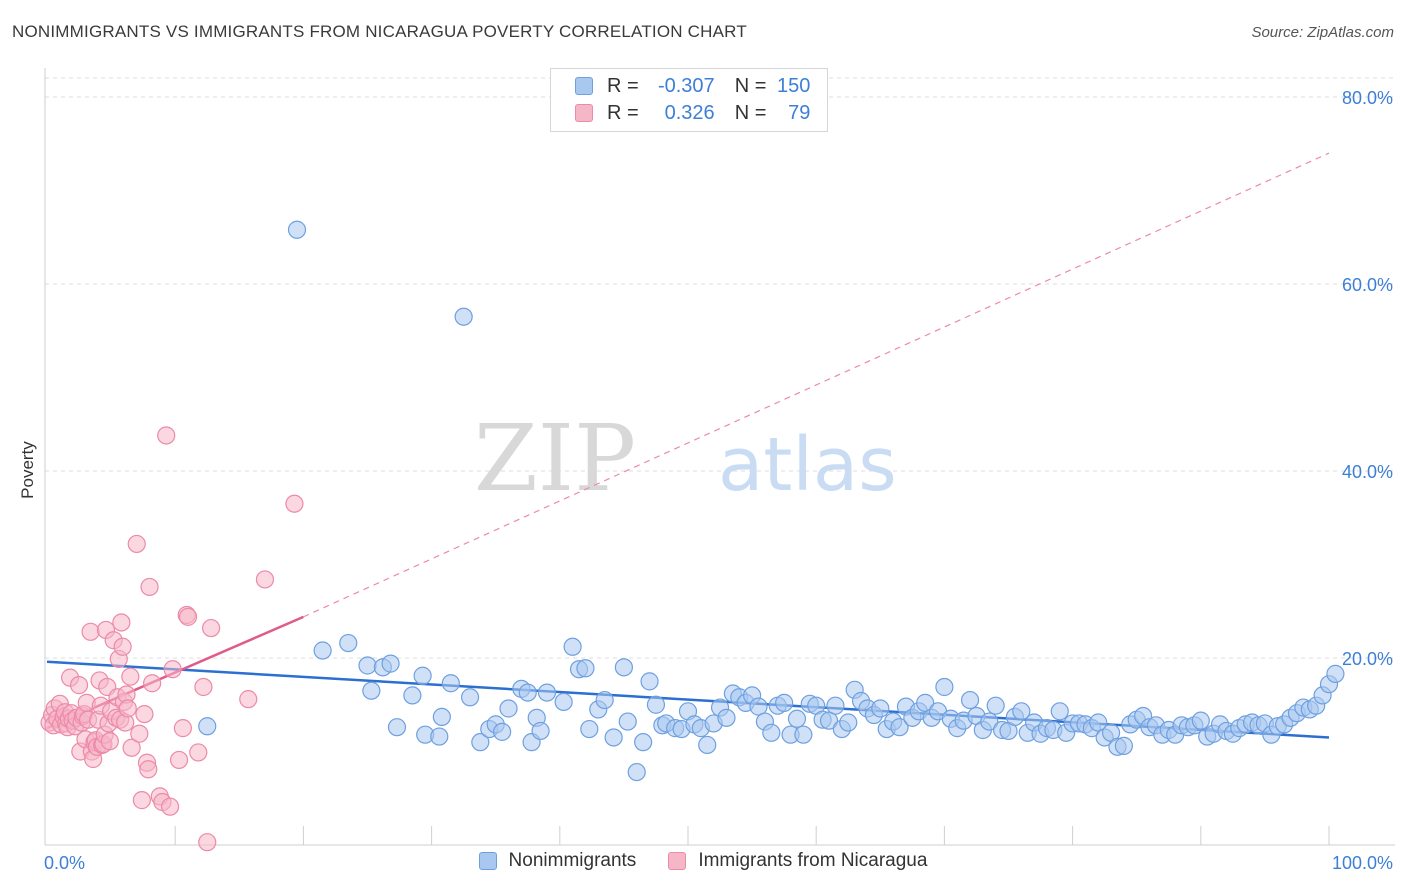 This screenshot has width=1406, height=892. I want to click on legend-r-value: 0.326, so click(689, 112).